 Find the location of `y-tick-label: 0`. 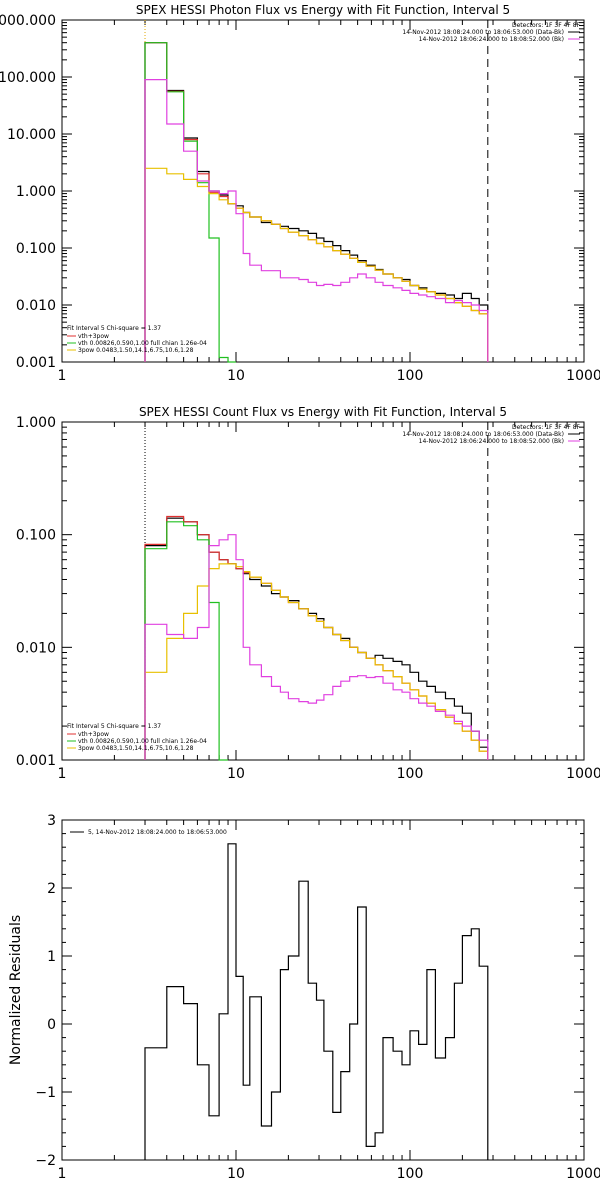

y-tick-label: 0 is located at coordinates (51, 1025).